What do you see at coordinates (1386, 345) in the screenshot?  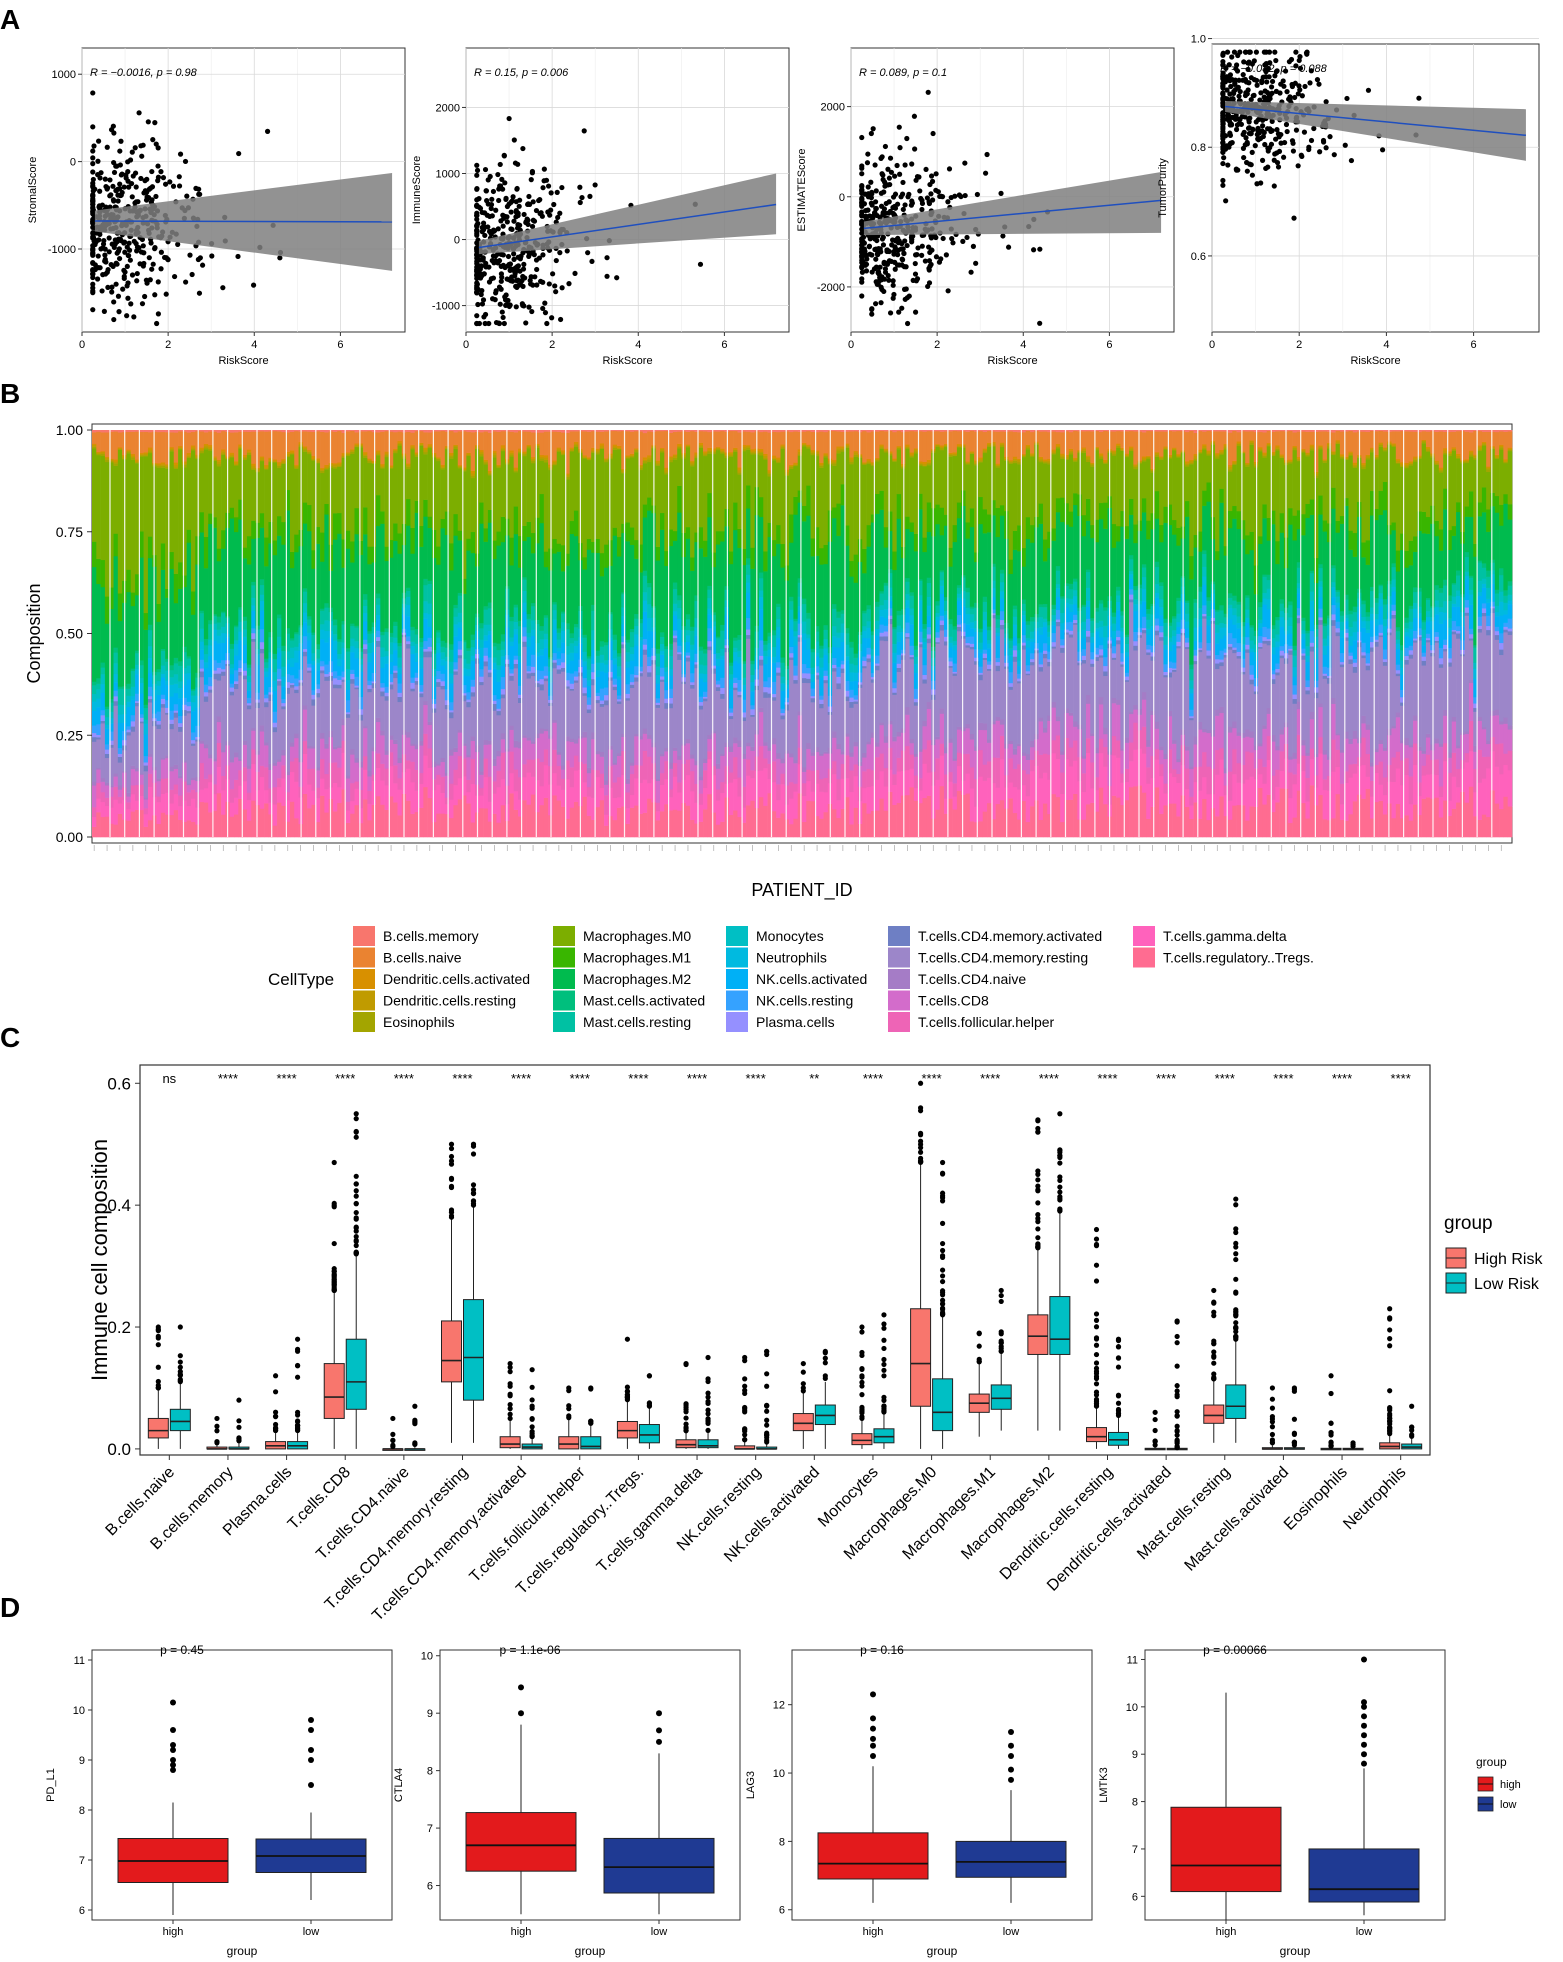 I see `x-tick-label: 4` at bounding box center [1386, 345].